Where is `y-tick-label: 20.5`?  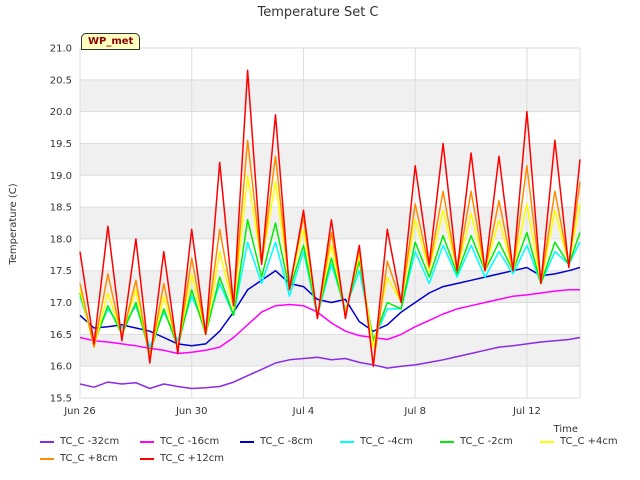 y-tick-label: 20.5 is located at coordinates (61, 80).